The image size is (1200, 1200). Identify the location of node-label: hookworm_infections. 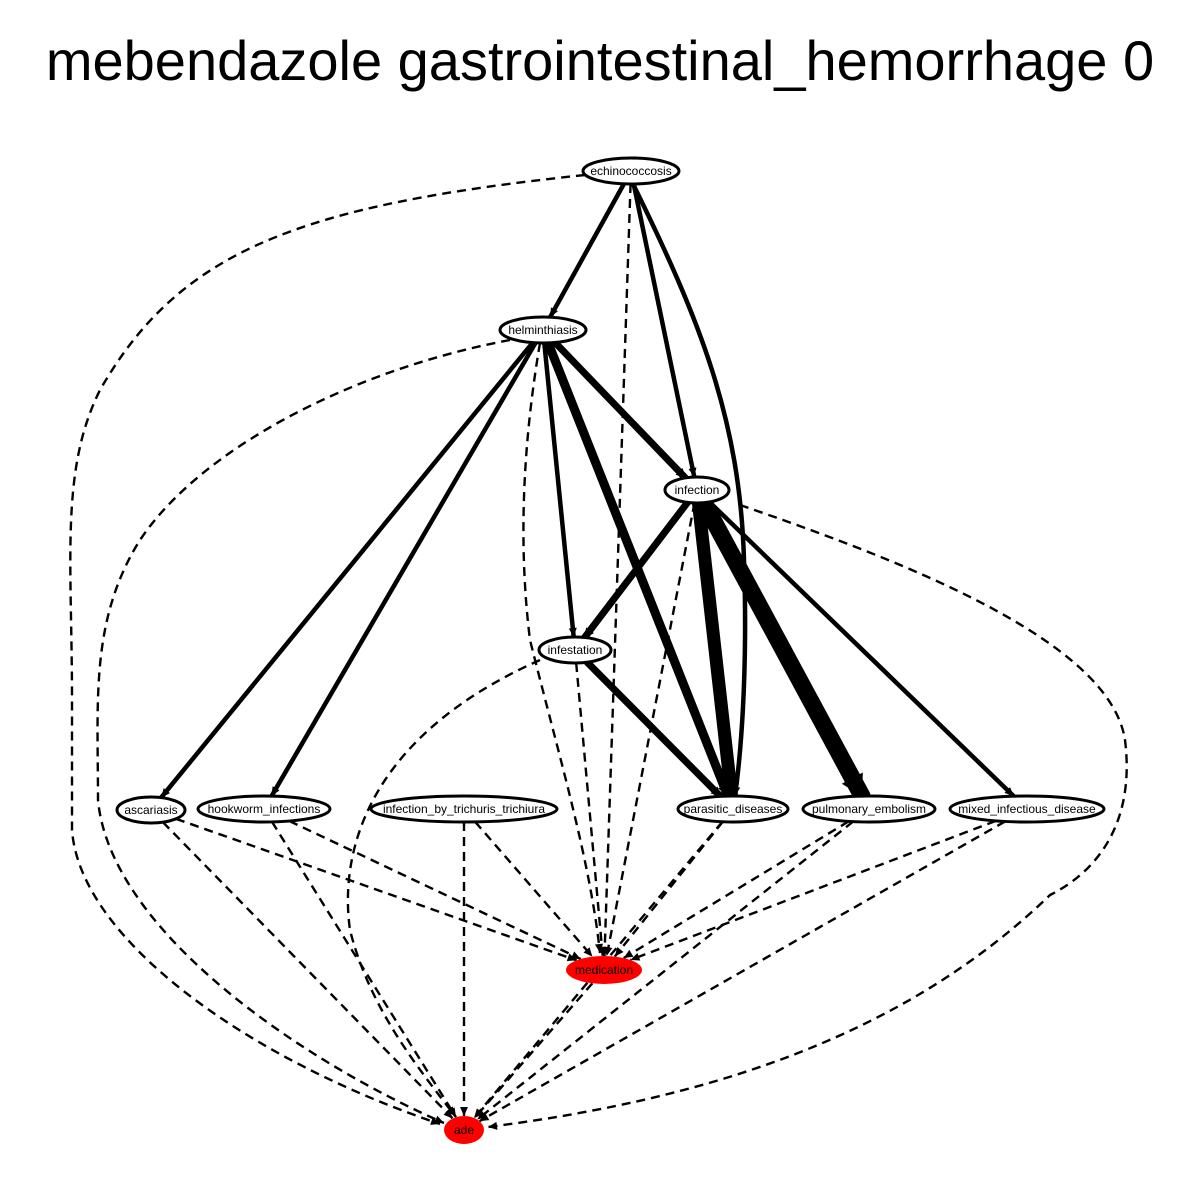
(264, 809).